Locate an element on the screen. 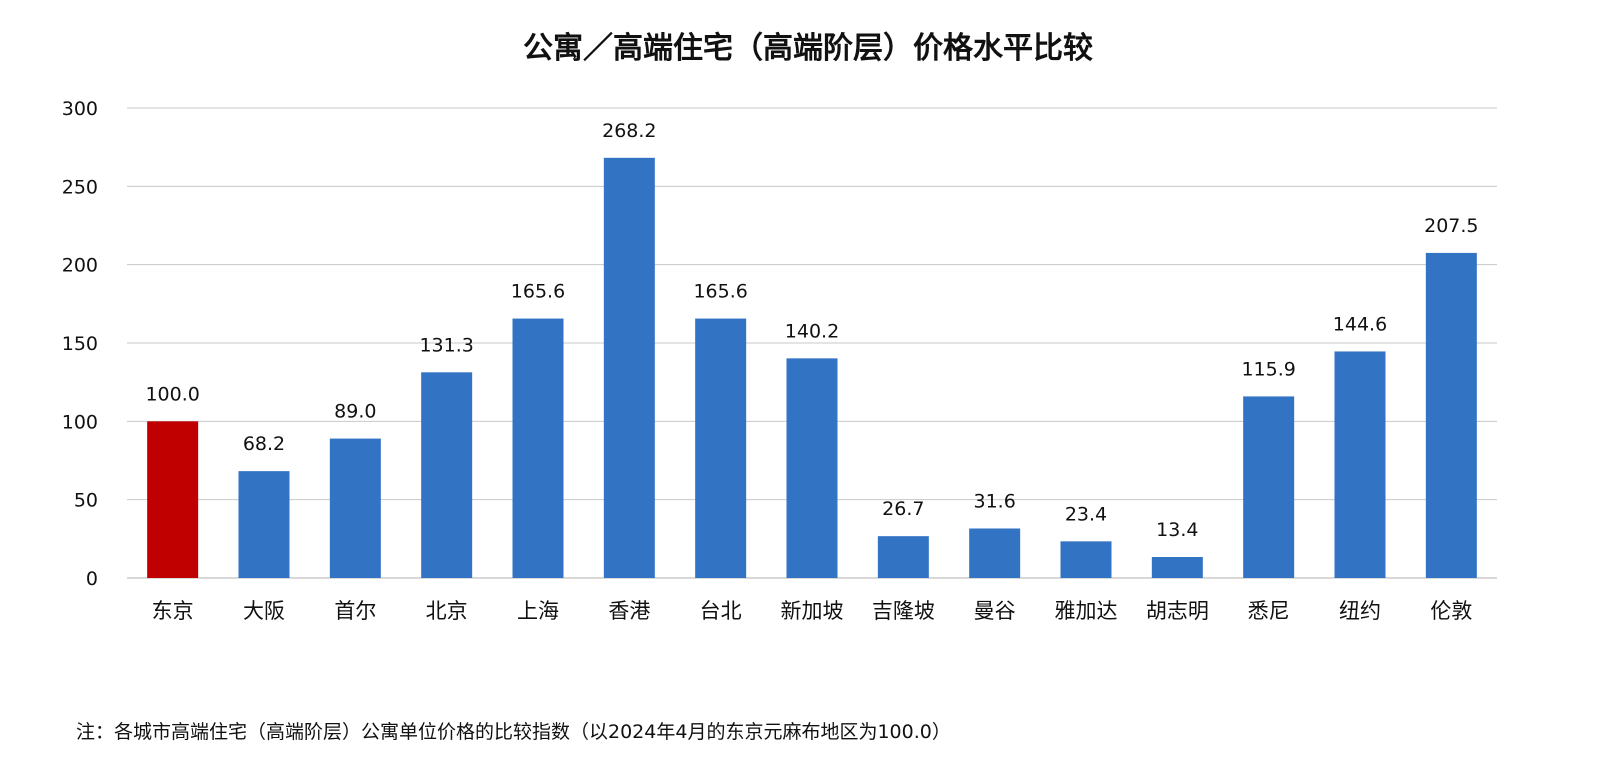 This screenshot has height=768, width=1617. y-tick-label: 300 is located at coordinates (80, 109).